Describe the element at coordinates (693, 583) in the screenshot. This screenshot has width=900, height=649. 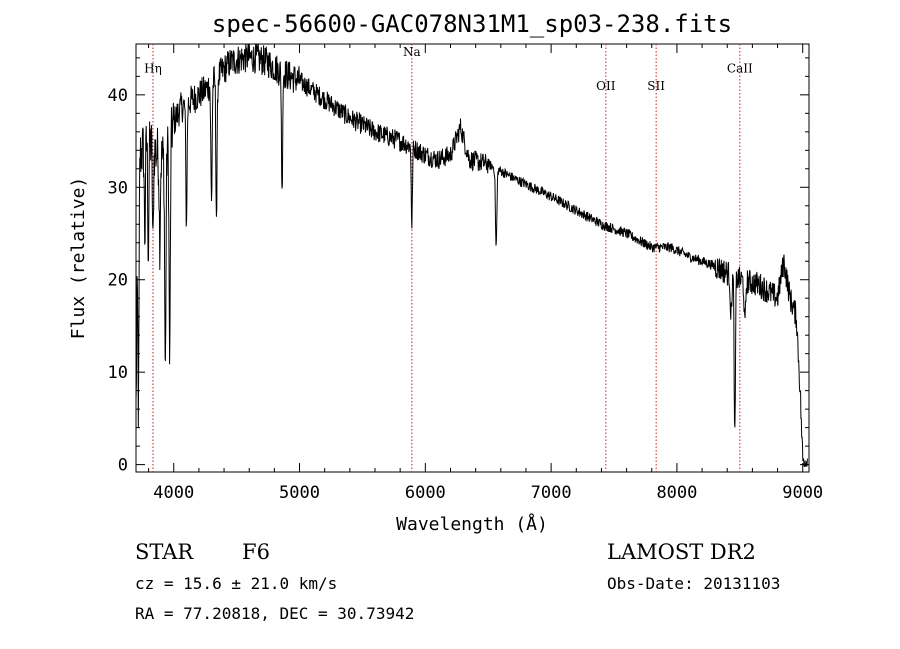
I see `observation-date: Obs-Date: 20131103` at that location.